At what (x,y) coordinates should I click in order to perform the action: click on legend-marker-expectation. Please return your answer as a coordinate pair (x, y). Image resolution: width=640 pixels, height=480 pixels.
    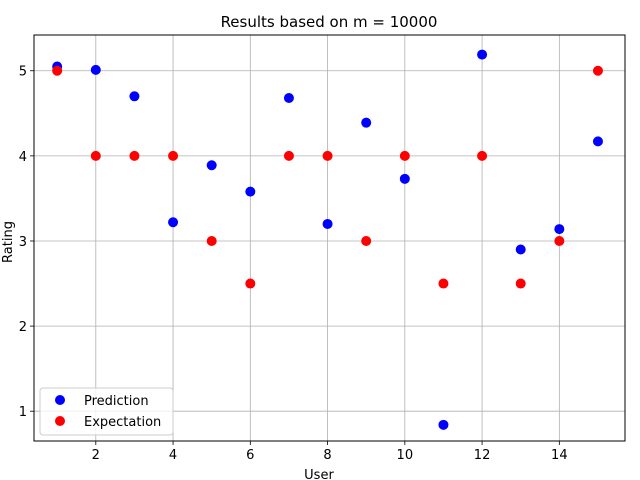
    Looking at the image, I should click on (60, 421).